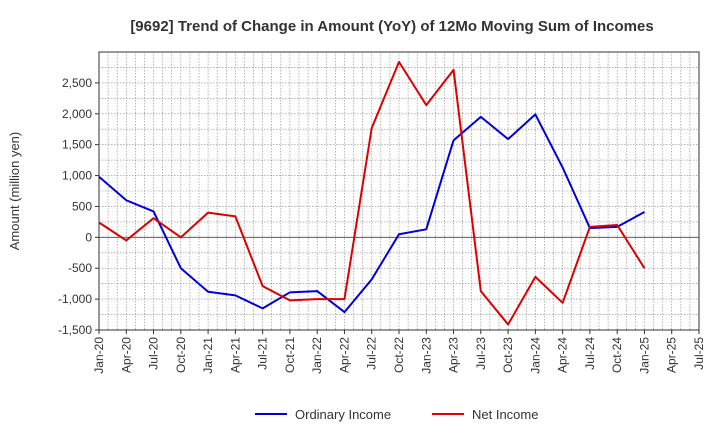  Describe the element at coordinates (563, 355) in the screenshot. I see `x-tick-label: Apr-24` at that location.